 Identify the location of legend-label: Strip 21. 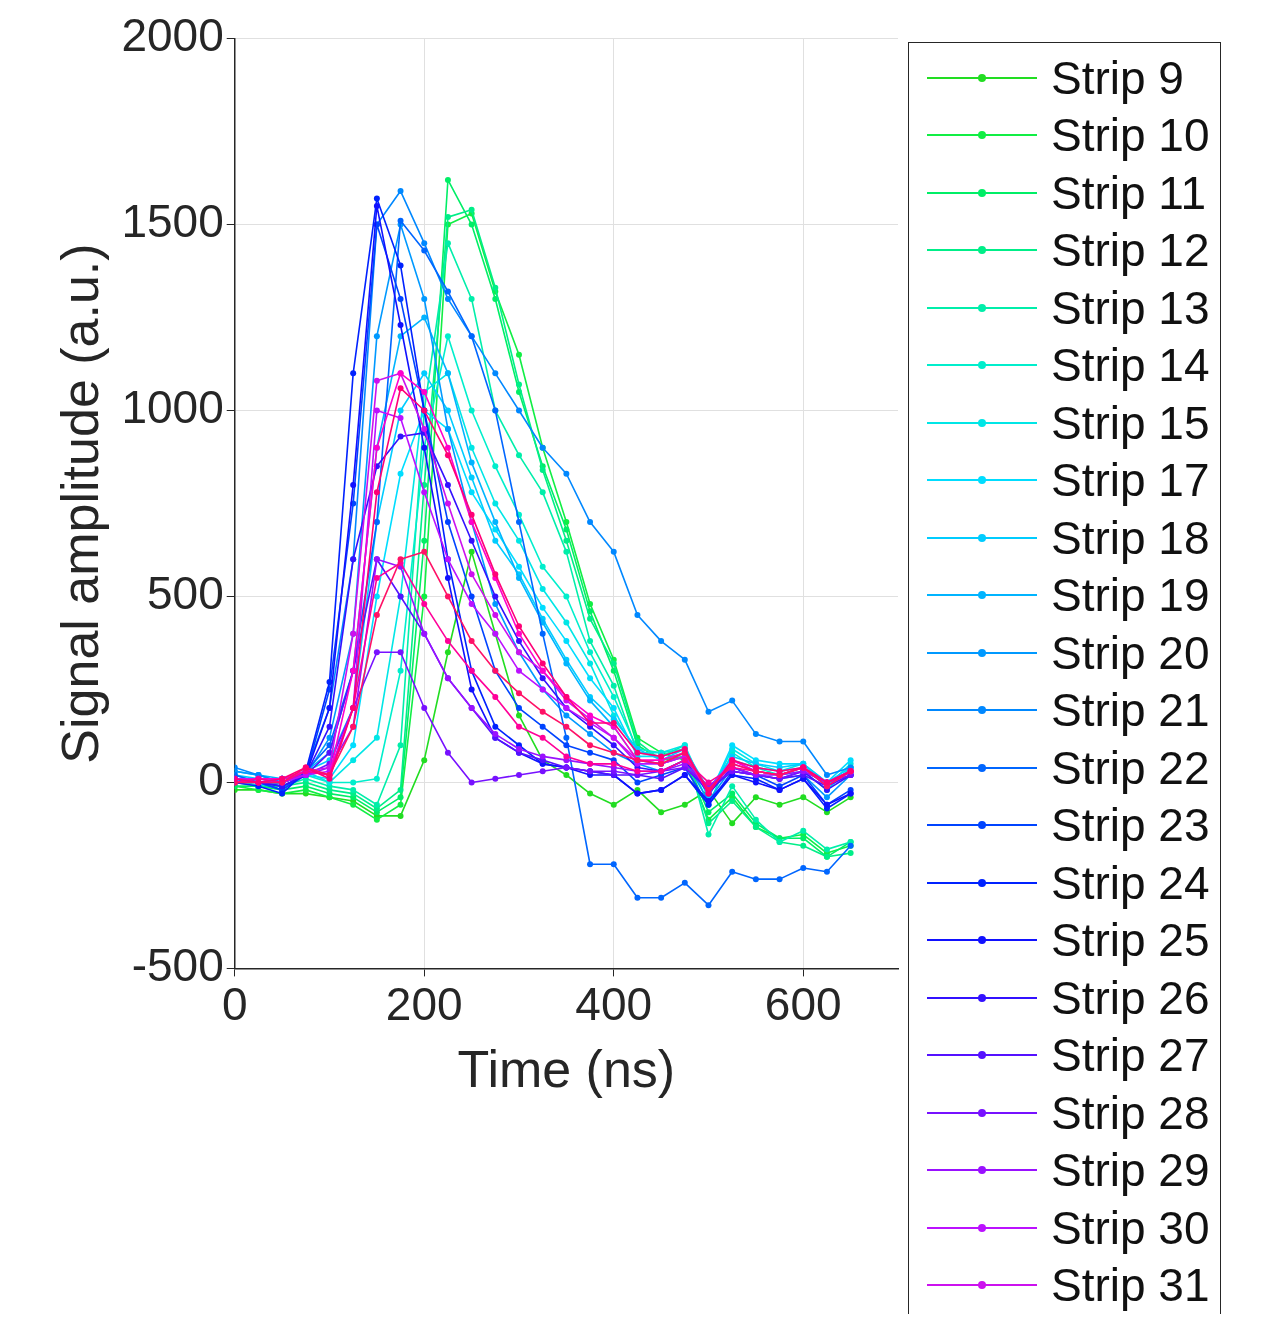
(1130, 710).